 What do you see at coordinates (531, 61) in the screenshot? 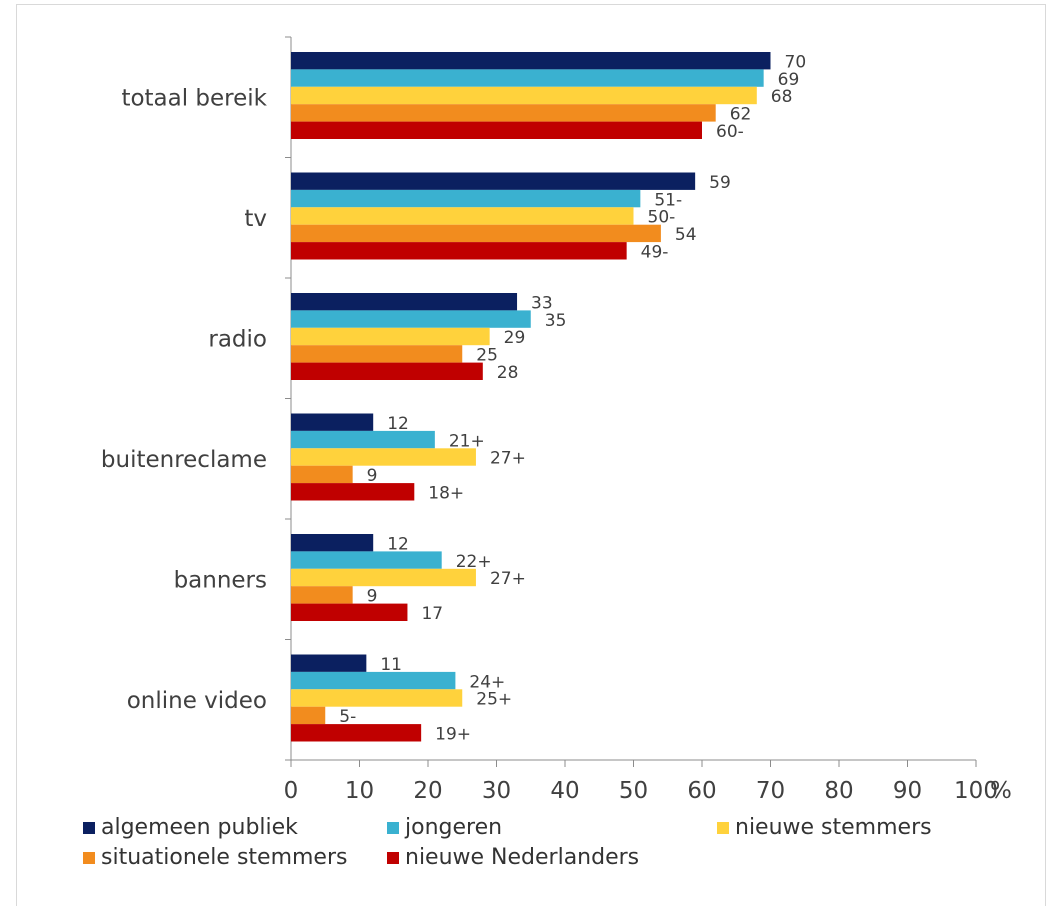
I see `bar-algemeen-publiek-totaal-bereik` at bounding box center [531, 61].